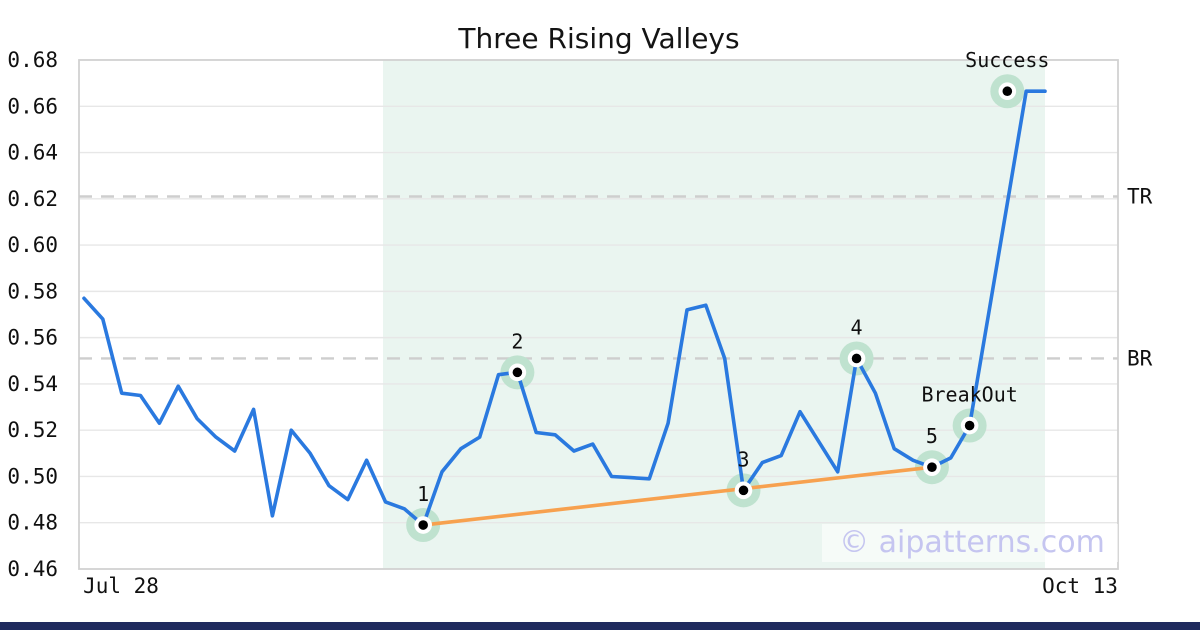  Describe the element at coordinates (32, 245) in the screenshot. I see `y-tick-label: 0.60` at that location.